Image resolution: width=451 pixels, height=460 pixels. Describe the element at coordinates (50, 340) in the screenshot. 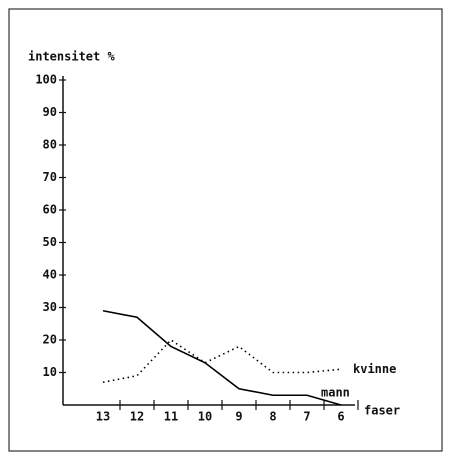

I see `y-tick-label: 20` at that location.